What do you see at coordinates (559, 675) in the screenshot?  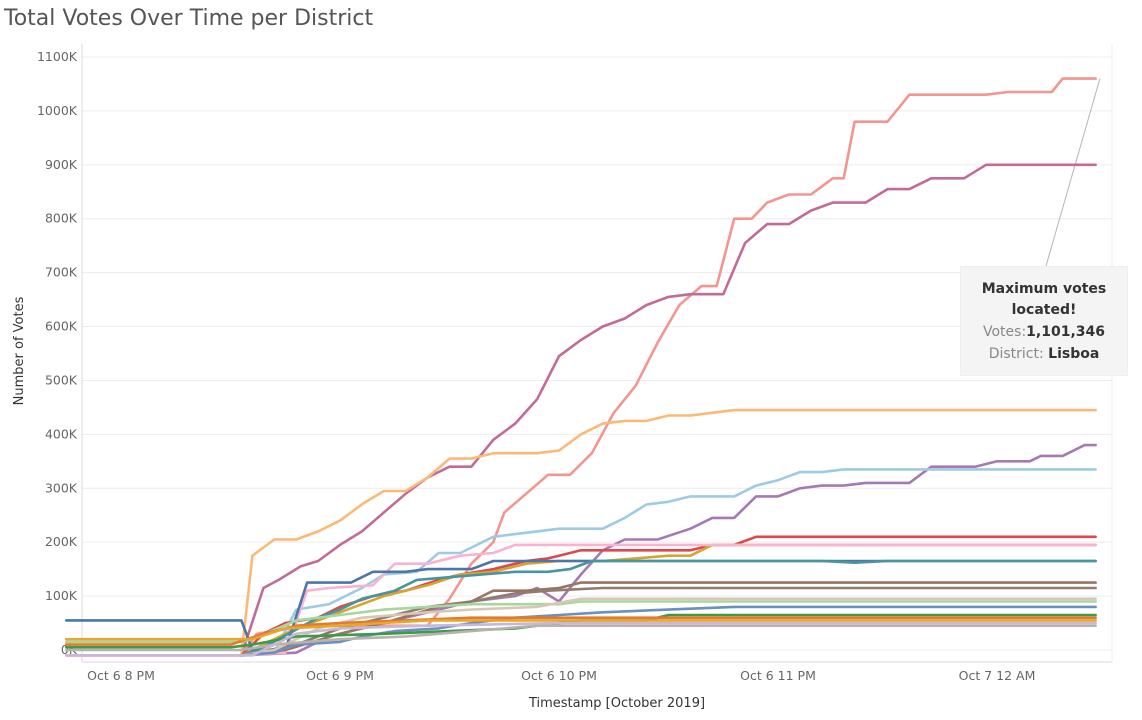 I see `x-tick-label: Oct 6 10 PM` at bounding box center [559, 675].